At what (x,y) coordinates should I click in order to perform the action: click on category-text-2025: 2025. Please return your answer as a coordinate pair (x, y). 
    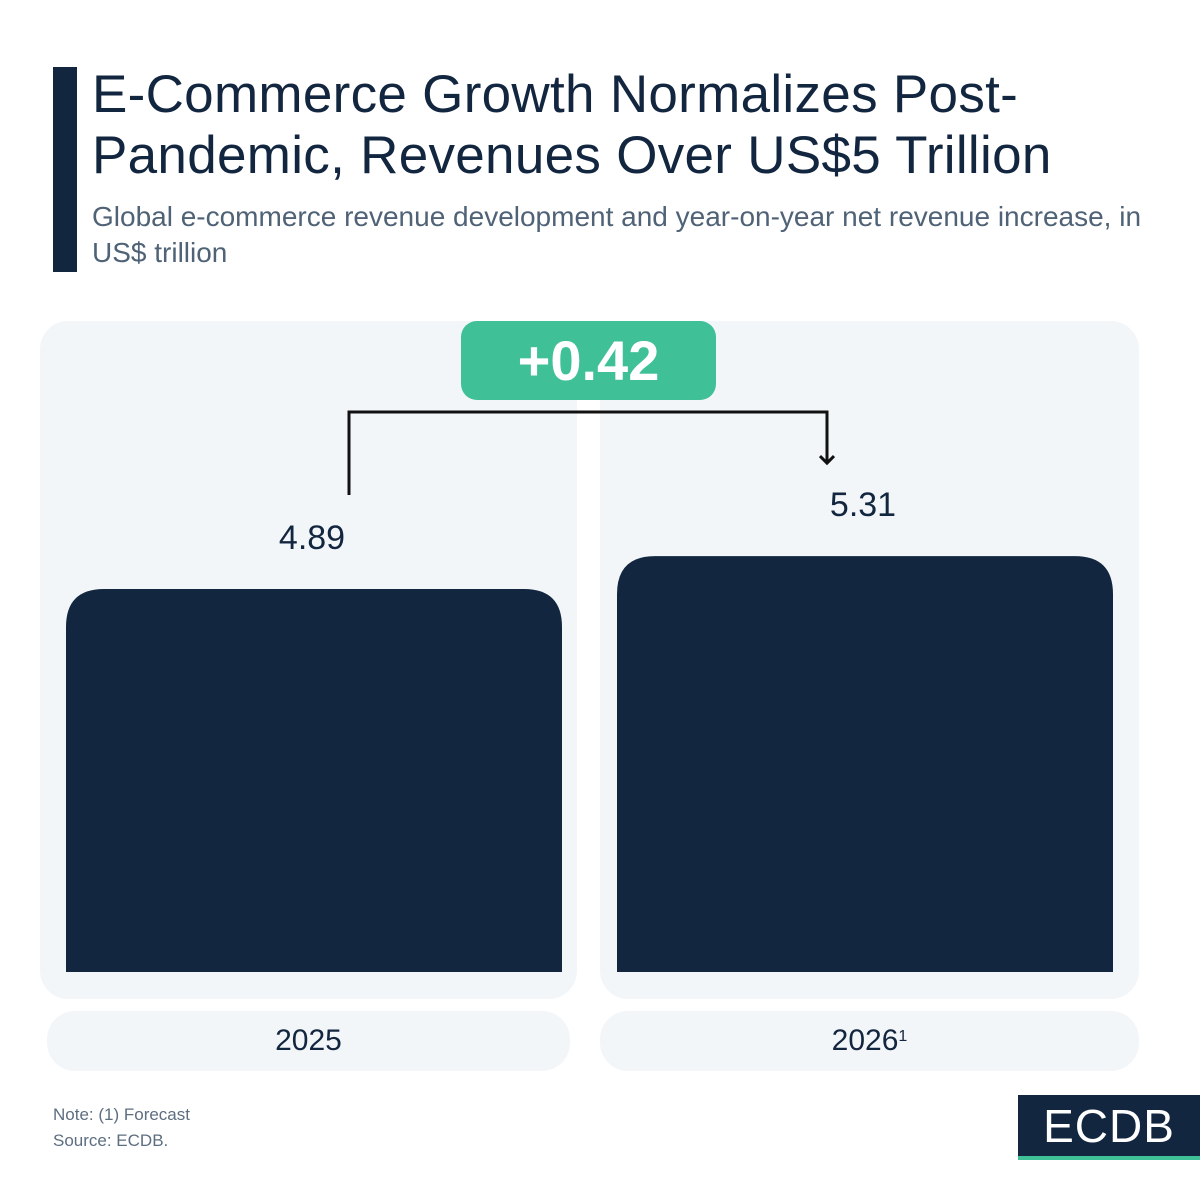
    Looking at the image, I should click on (308, 1040).